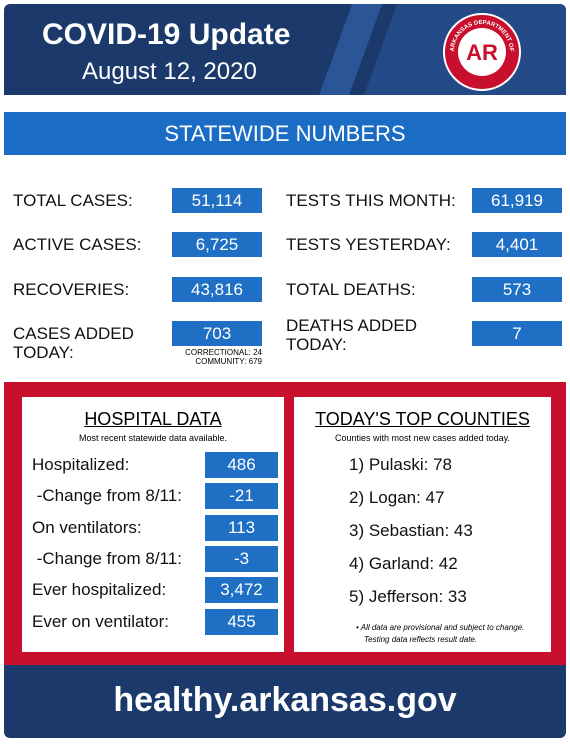 The width and height of the screenshot is (570, 744). Describe the element at coordinates (517, 244) in the screenshot. I see `stat-value: 4,401` at that location.